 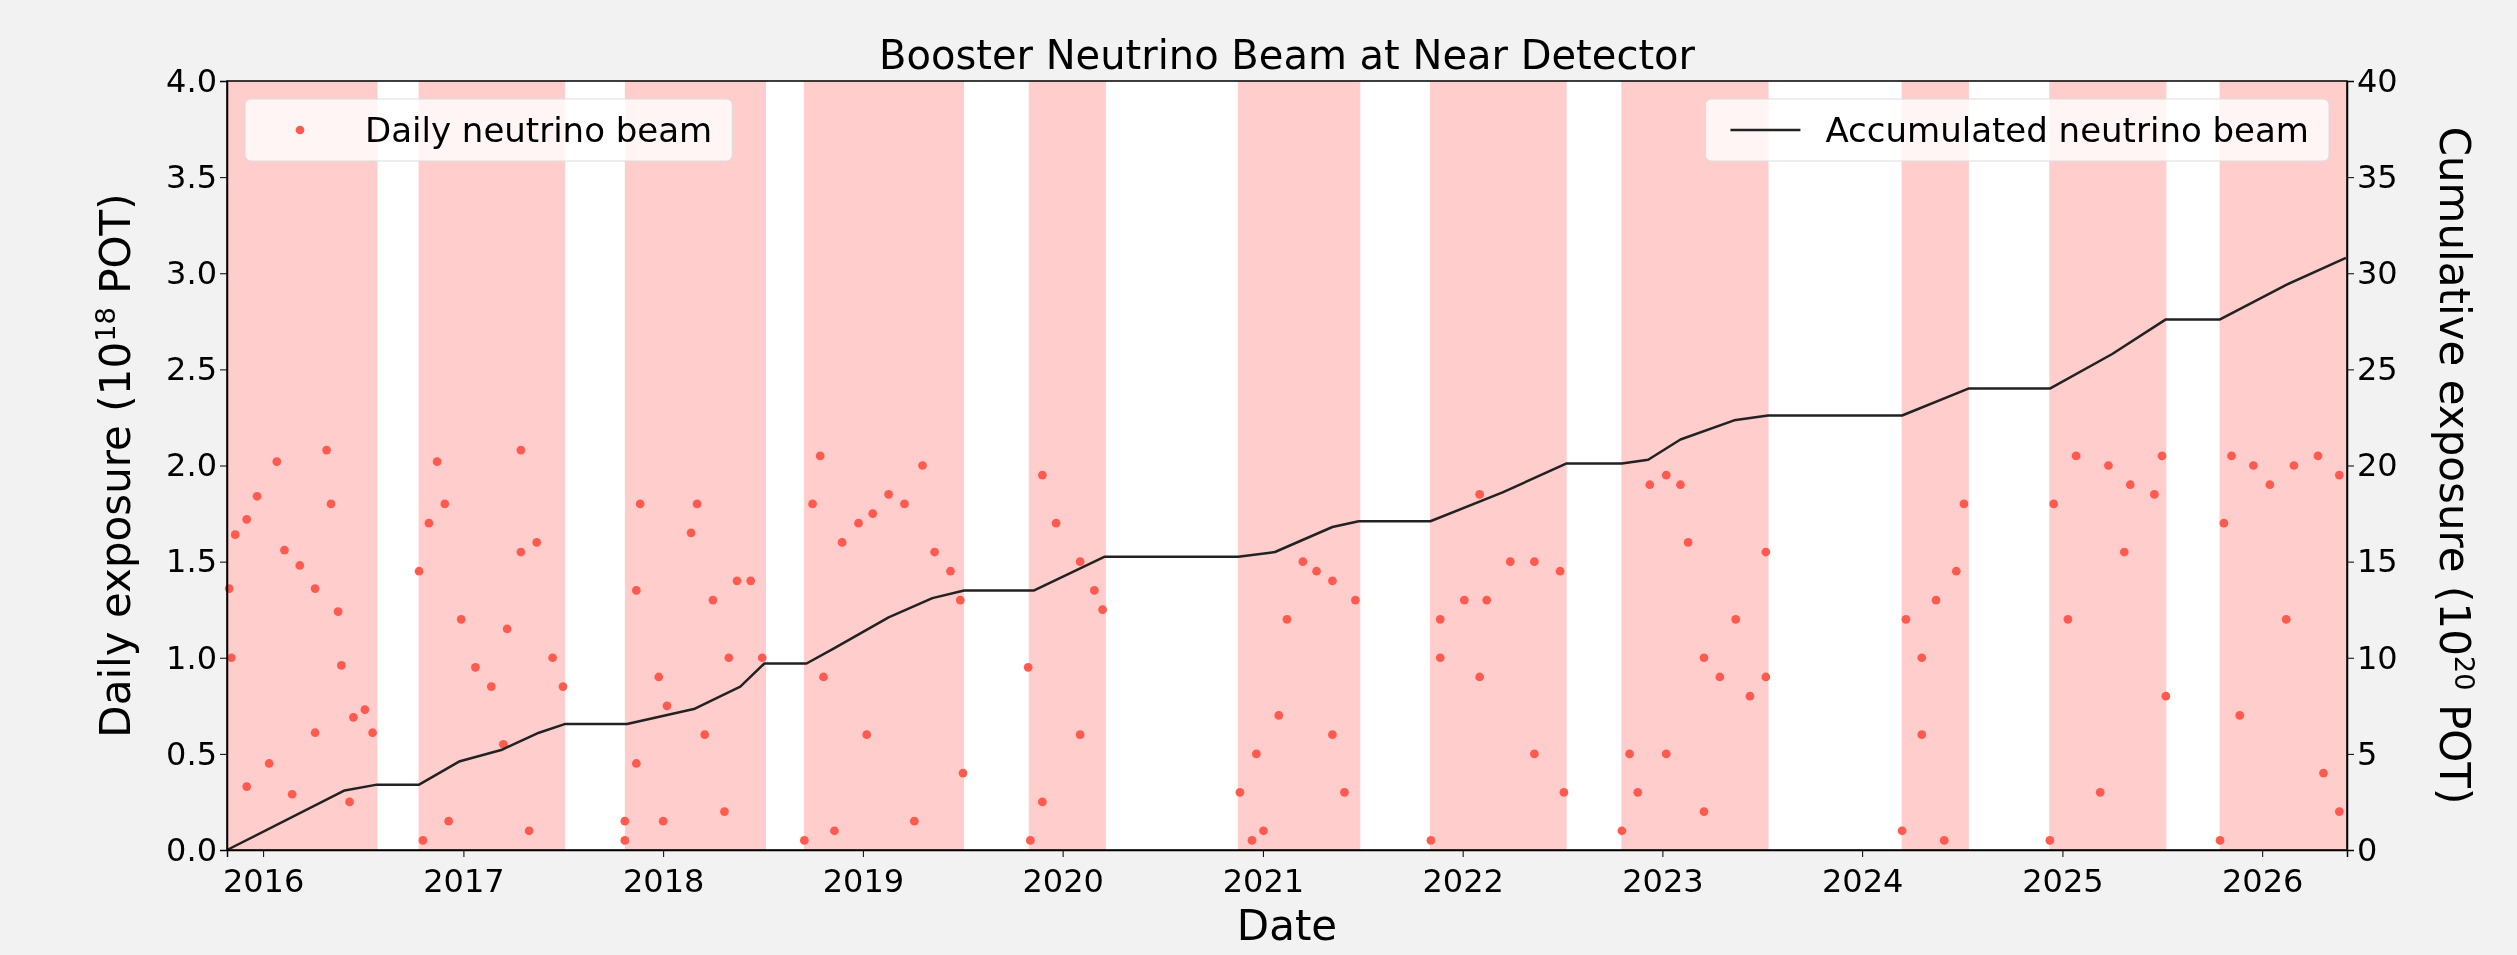 What do you see at coordinates (2377, 657) in the screenshot?
I see `y2-tick-label: 10` at bounding box center [2377, 657].